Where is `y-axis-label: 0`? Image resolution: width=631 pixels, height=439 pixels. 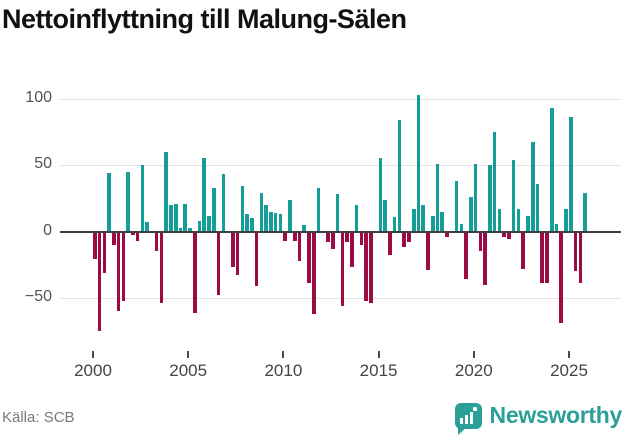 y-axis-label: 0 is located at coordinates (47, 230).